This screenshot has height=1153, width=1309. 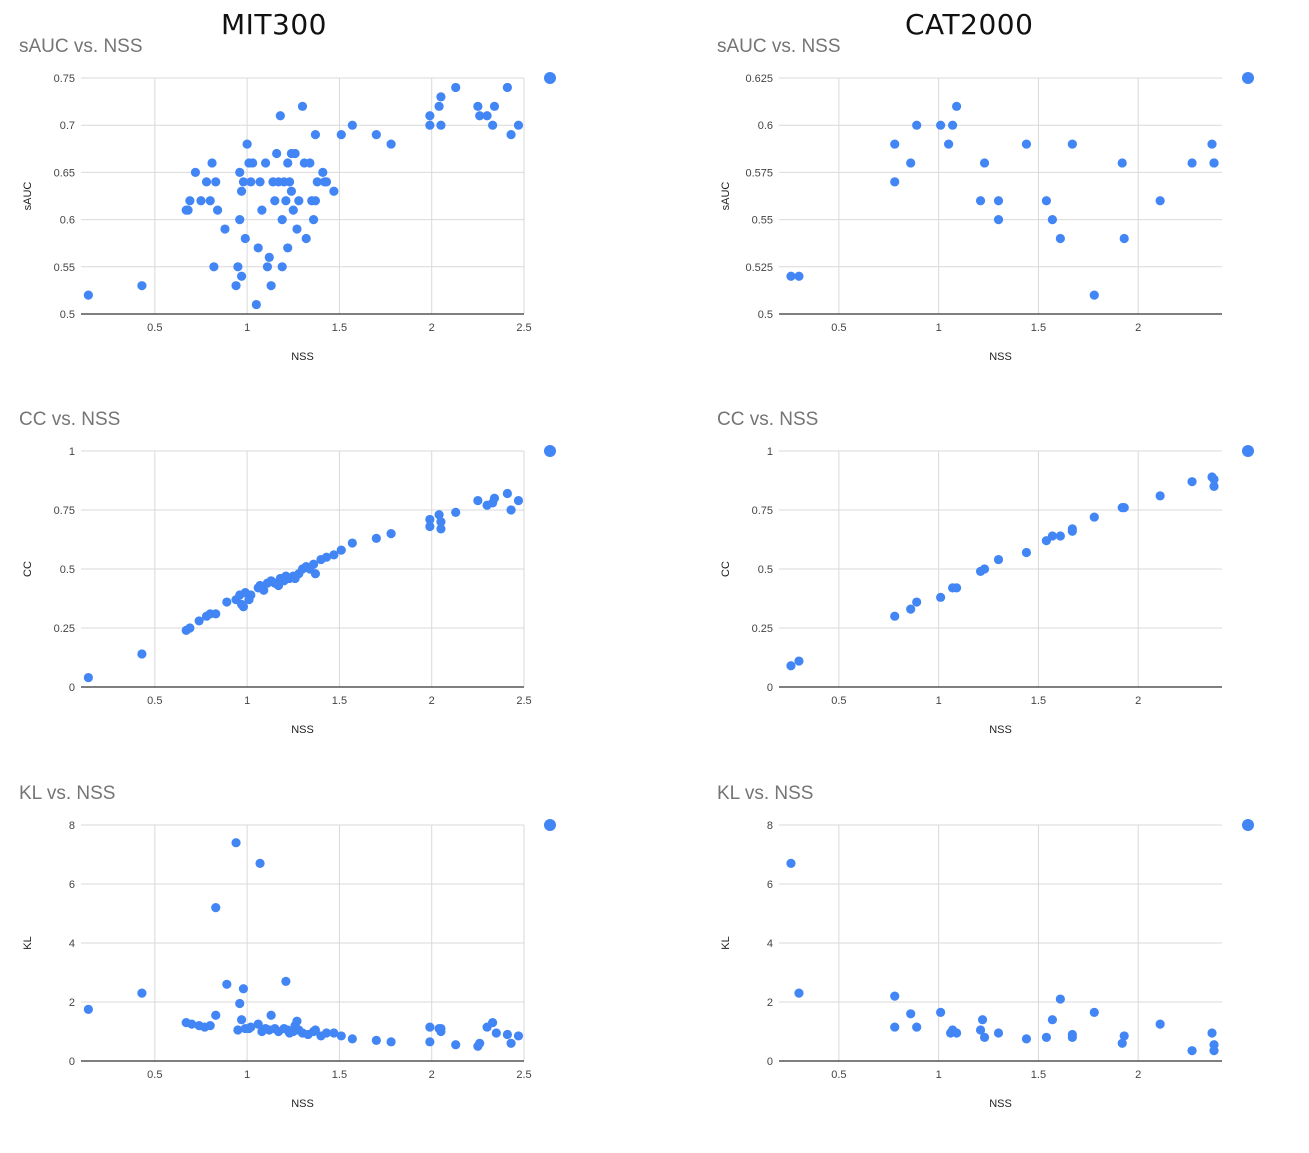 I want to click on column-title-cat2000: CAT2000, so click(x=969, y=24).